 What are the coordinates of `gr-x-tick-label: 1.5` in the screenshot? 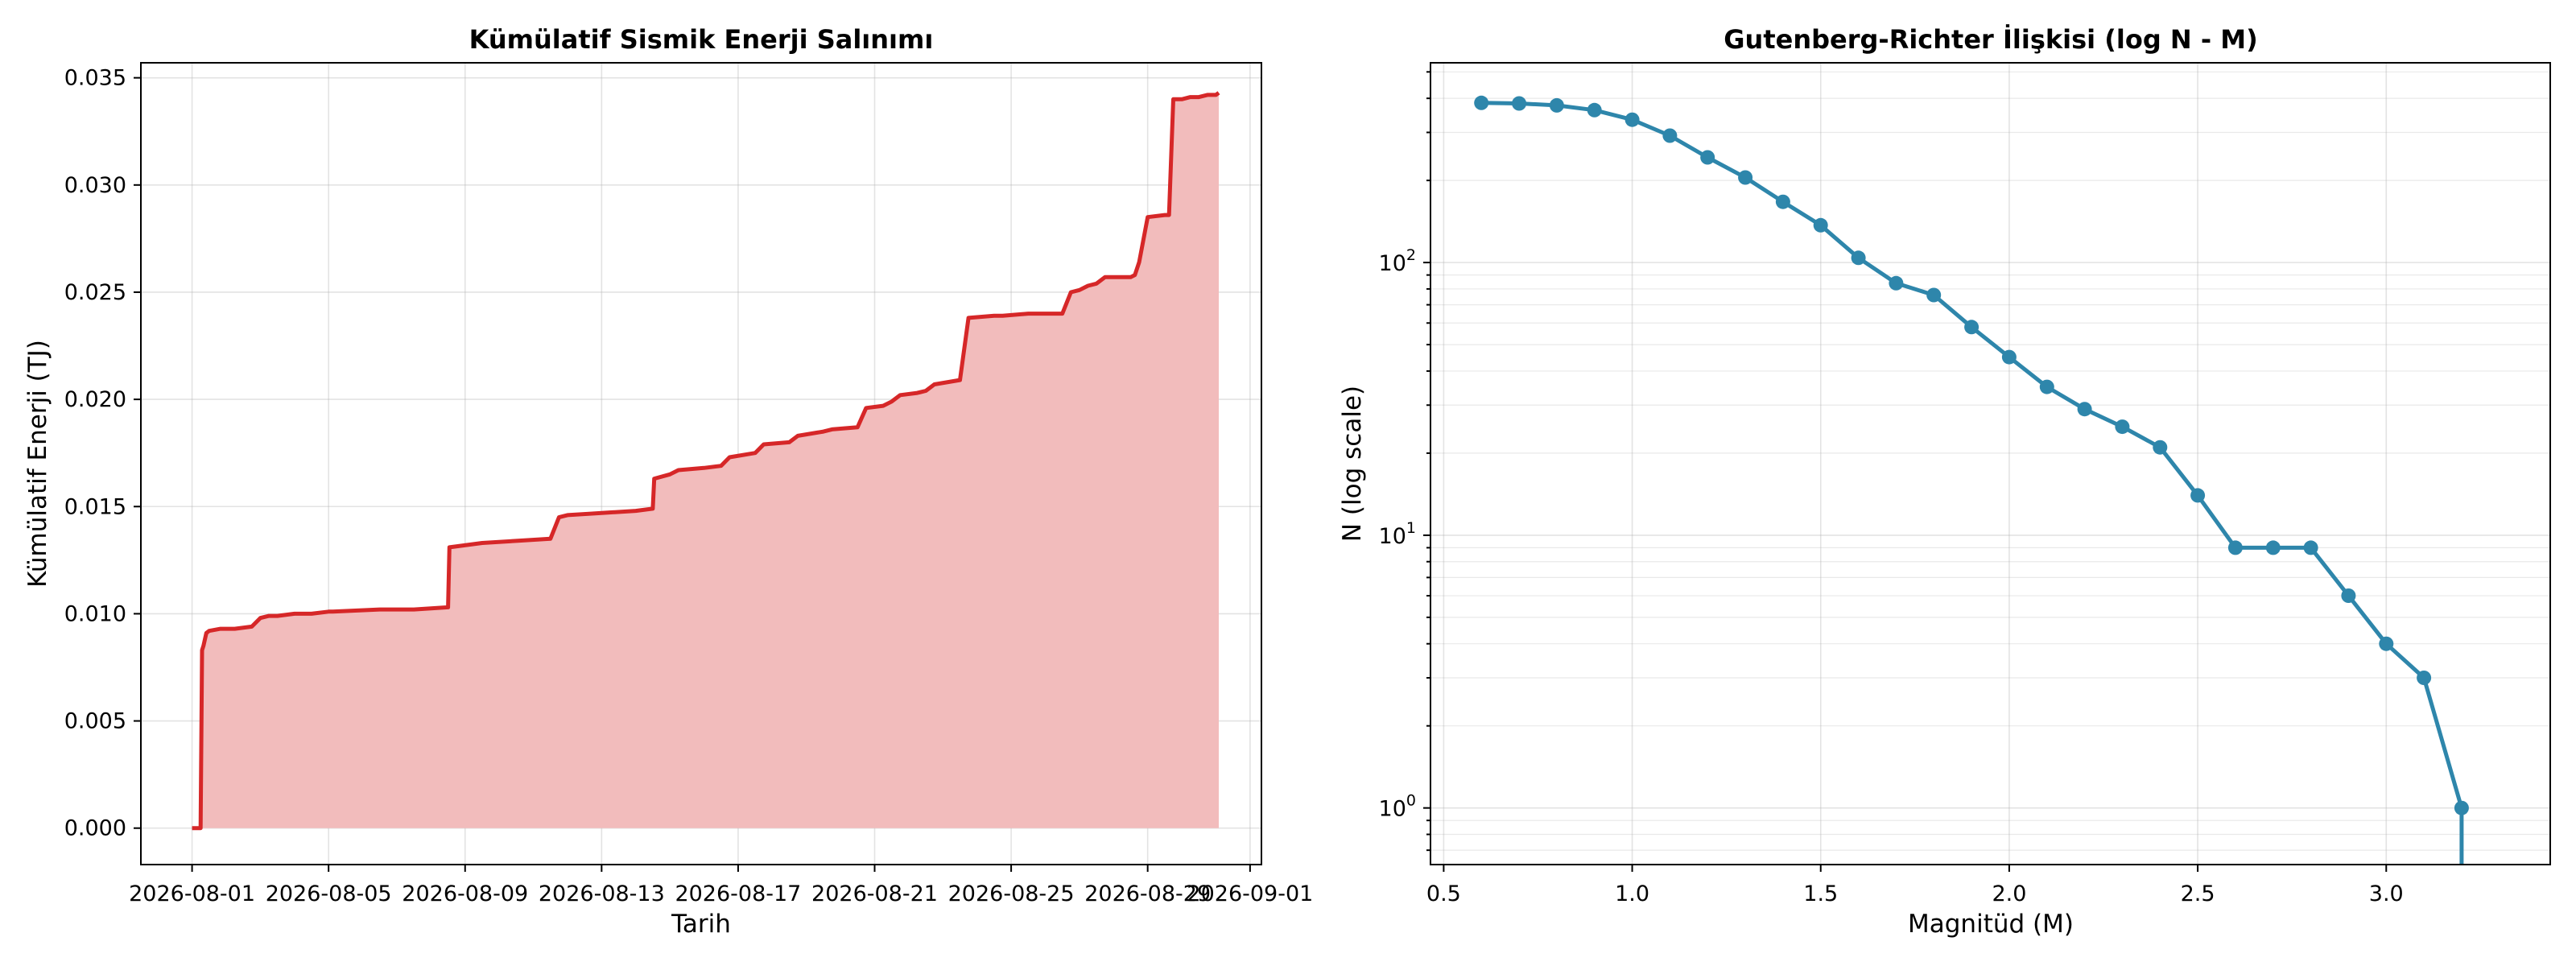 It's located at (1820, 893).